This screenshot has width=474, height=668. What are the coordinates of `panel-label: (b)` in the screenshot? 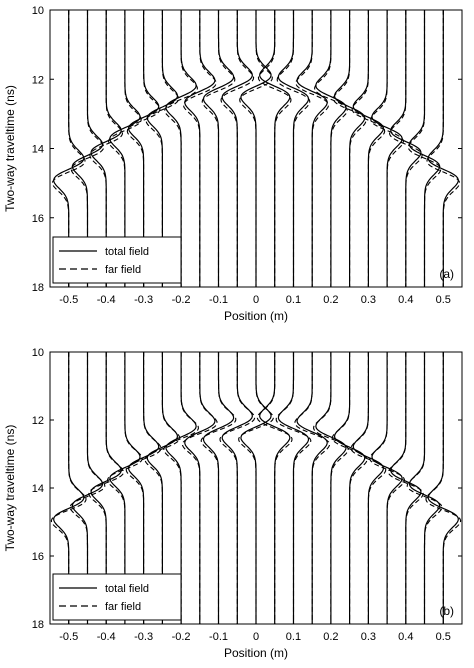 It's located at (446, 611).